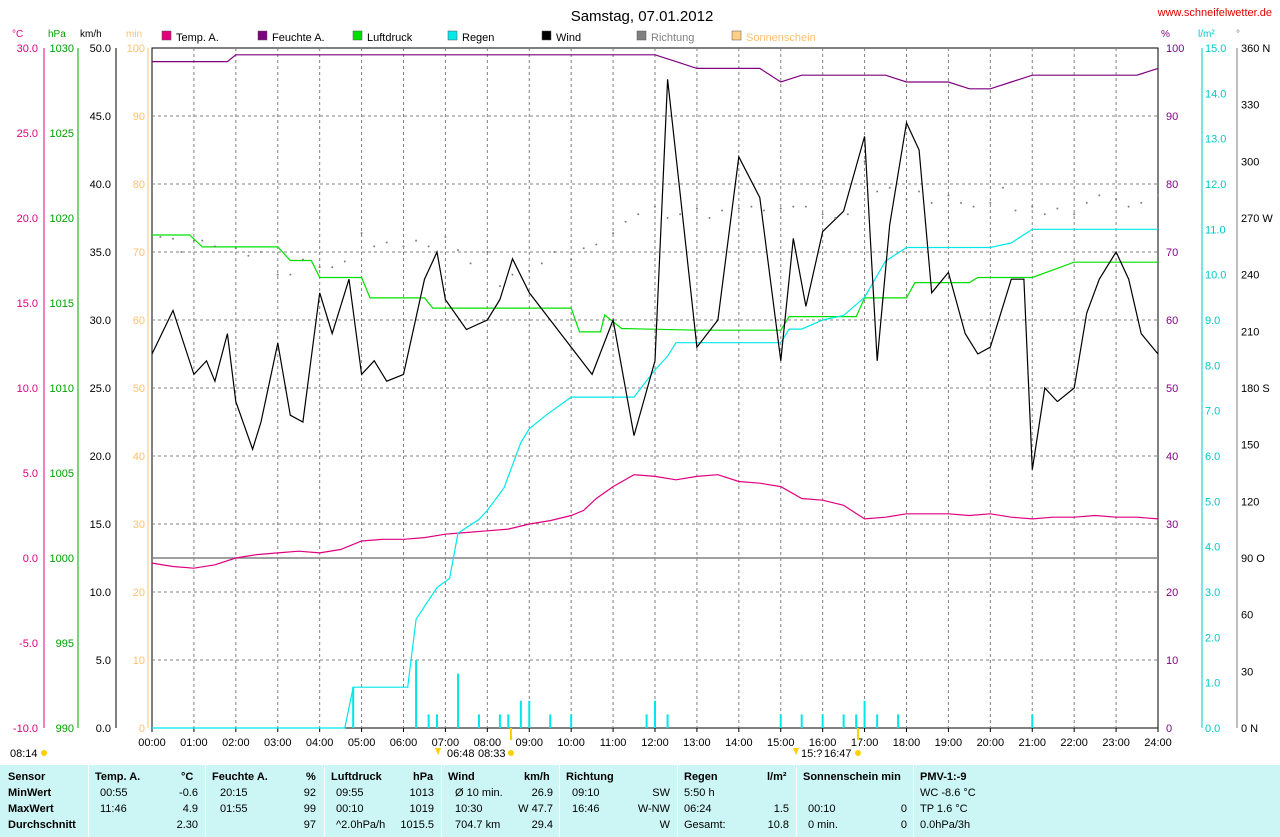 The height and width of the screenshot is (837, 1280). Describe the element at coordinates (1257, 219) in the screenshot. I see `dir-tick-3: 270 W` at that location.